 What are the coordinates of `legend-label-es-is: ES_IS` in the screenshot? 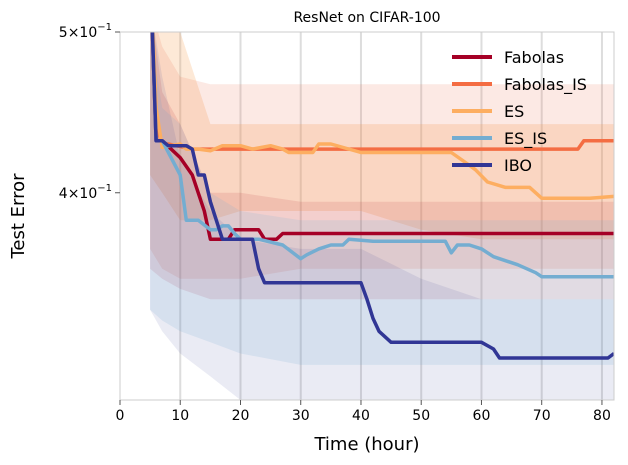 It's located at (525, 139).